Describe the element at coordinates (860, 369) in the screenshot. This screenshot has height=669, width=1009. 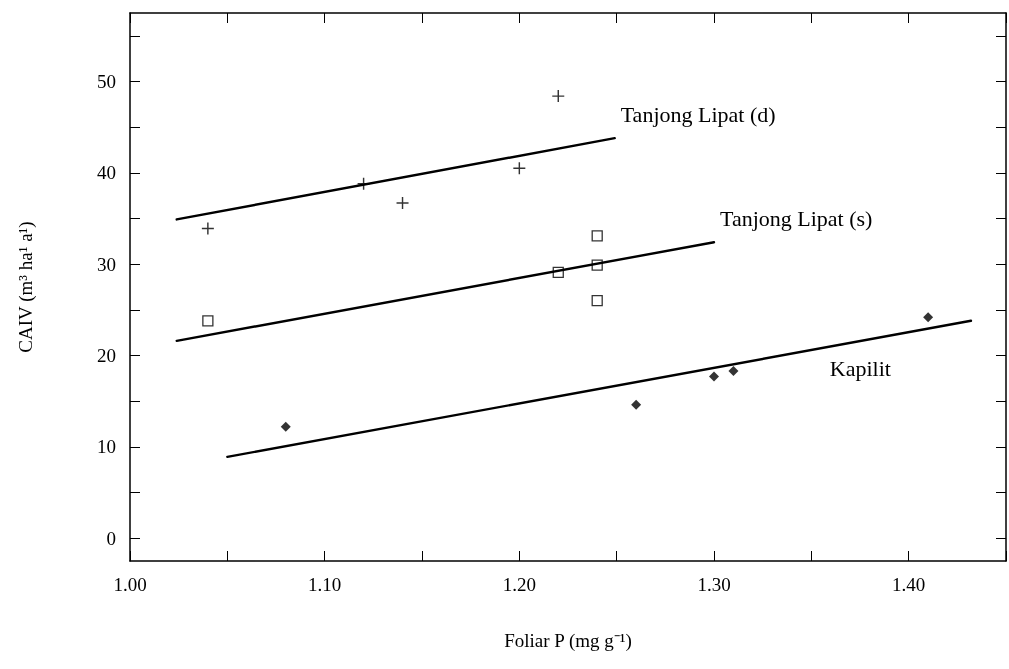
I see `series-label: Kapilit` at that location.